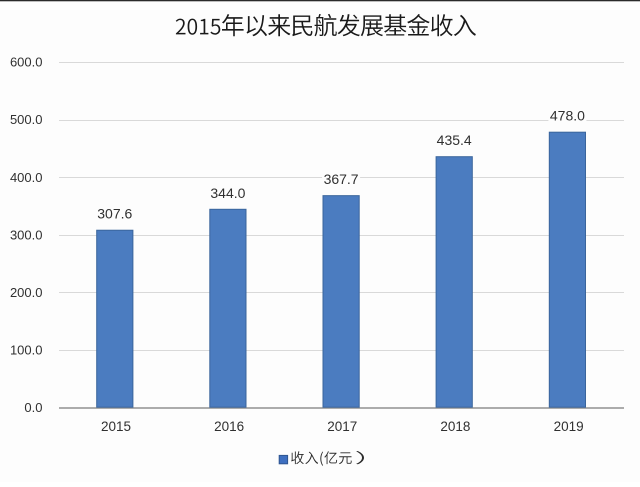 The image size is (640, 487). What do you see at coordinates (229, 426) in the screenshot?
I see `svg-text: 2016` at bounding box center [229, 426].